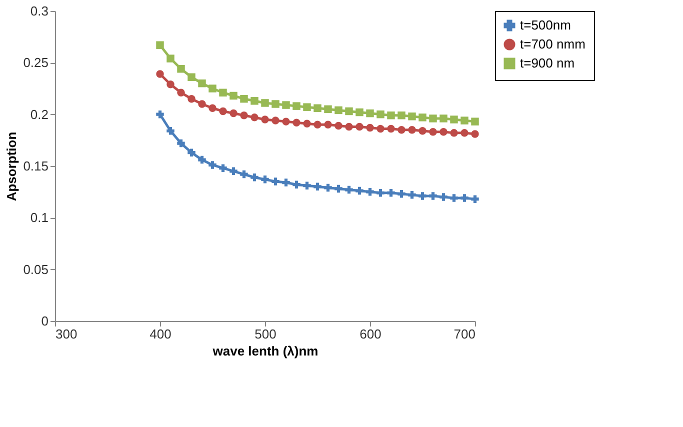  Describe the element at coordinates (265, 351) in the screenshot. I see `x-axis-title: wave lenth (λ)nm` at that location.